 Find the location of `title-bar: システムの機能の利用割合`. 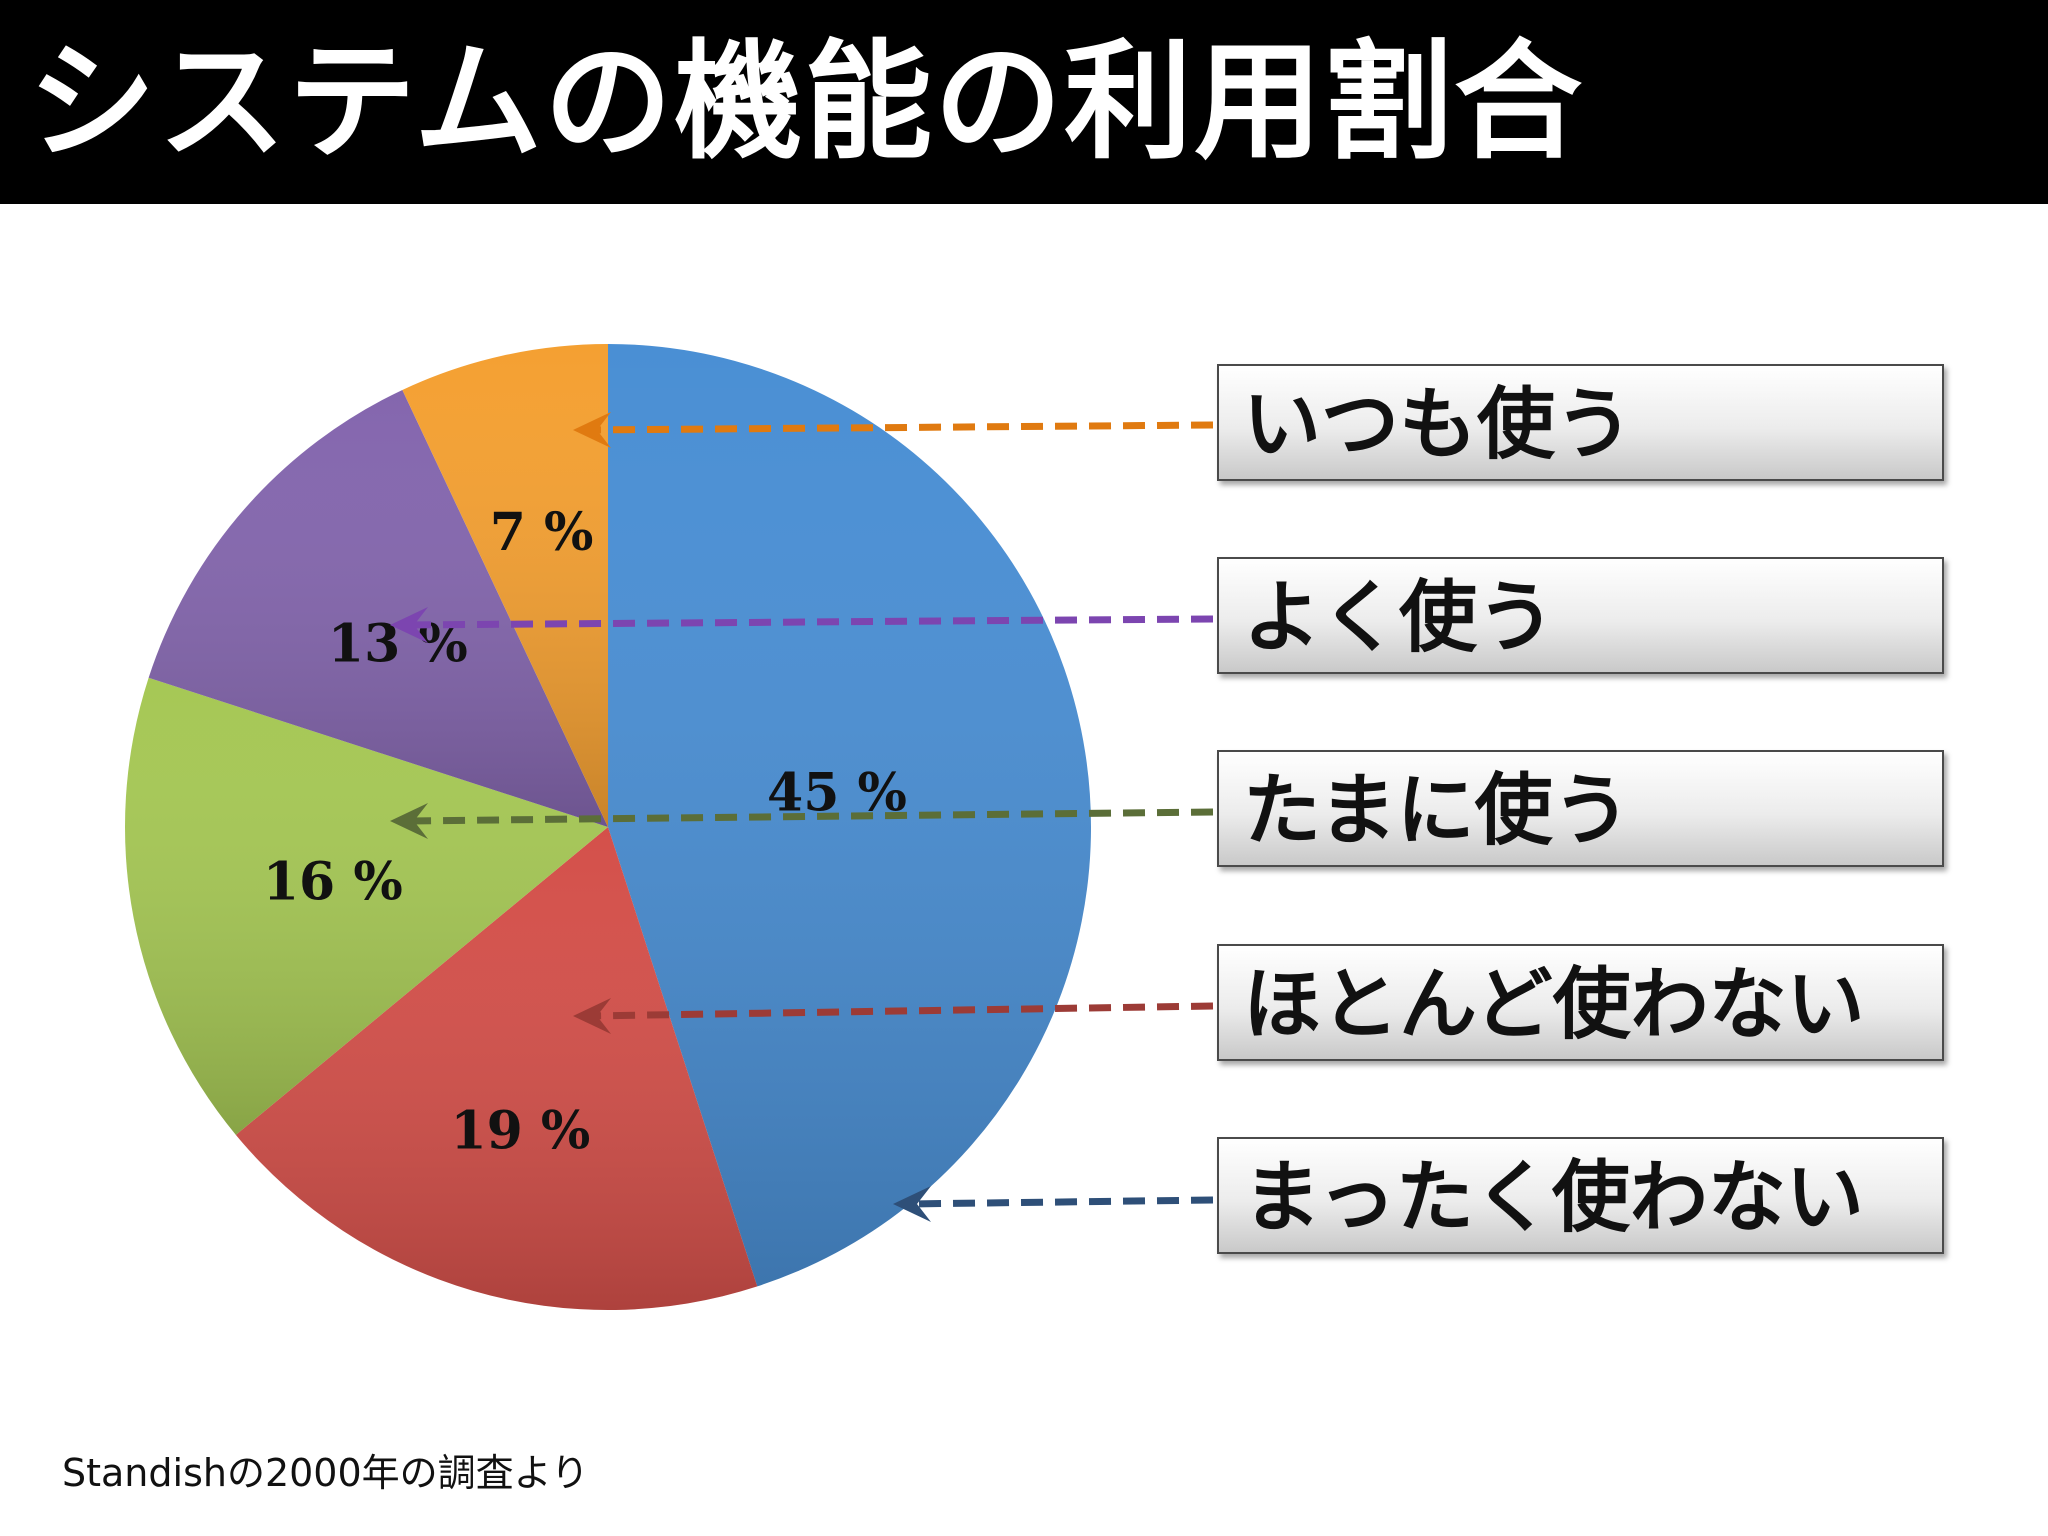

title-bar: システムの機能の利用割合 is located at coordinates (1024, 102).